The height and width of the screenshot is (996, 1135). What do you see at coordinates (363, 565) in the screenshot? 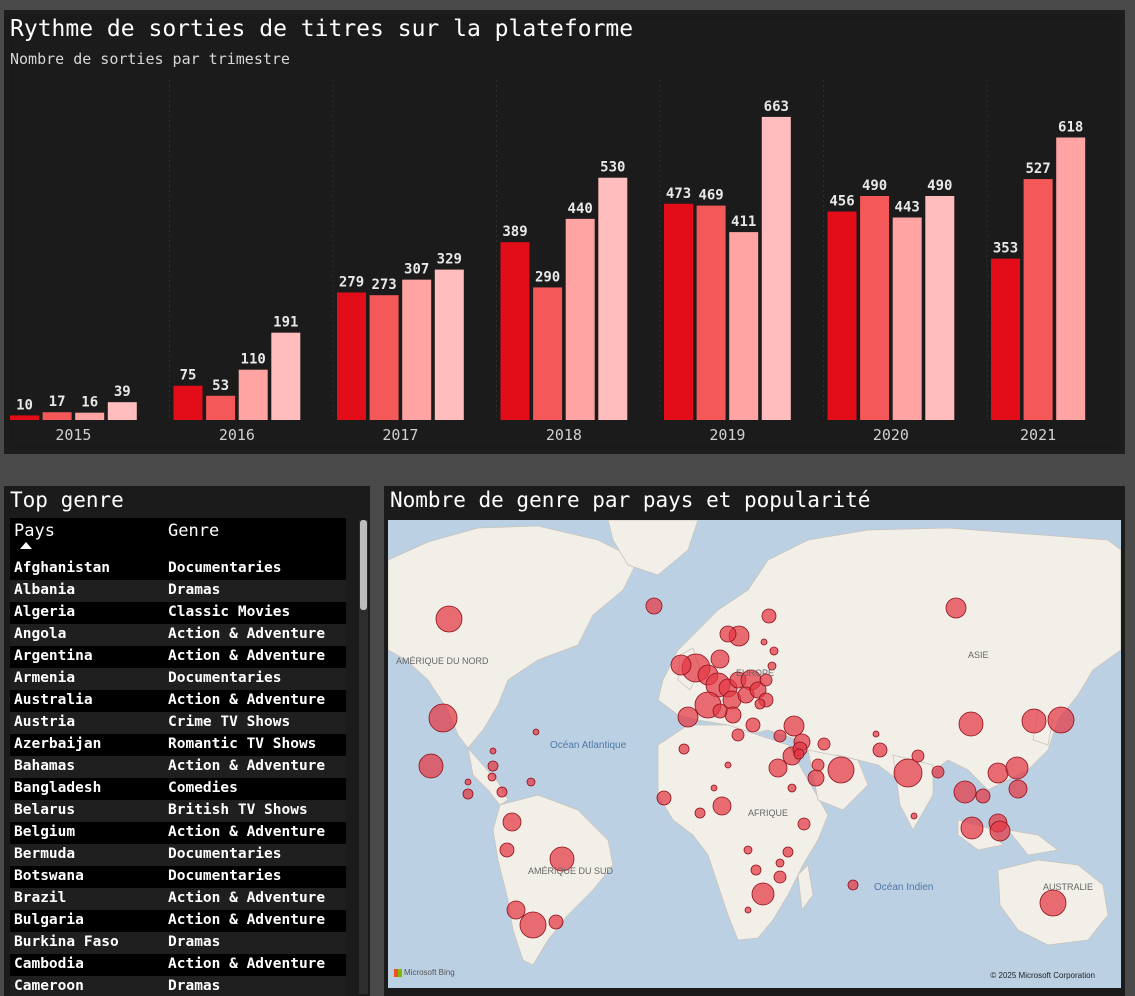
I see `scrollbar-thumb` at bounding box center [363, 565].